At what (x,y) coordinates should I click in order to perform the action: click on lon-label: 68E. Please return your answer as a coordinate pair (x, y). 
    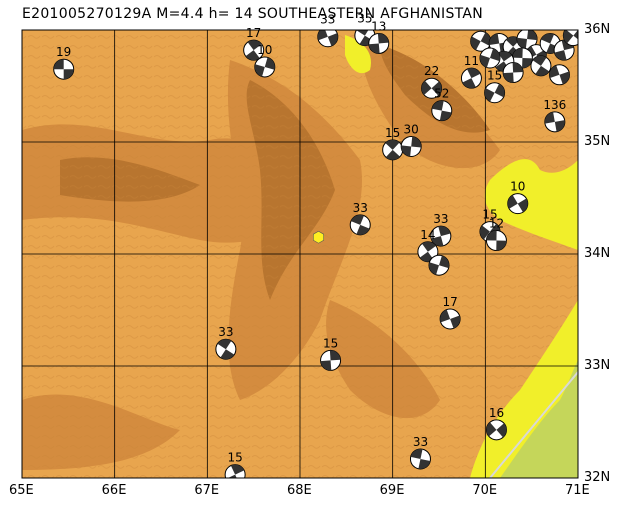
    Looking at the image, I should click on (299, 490).